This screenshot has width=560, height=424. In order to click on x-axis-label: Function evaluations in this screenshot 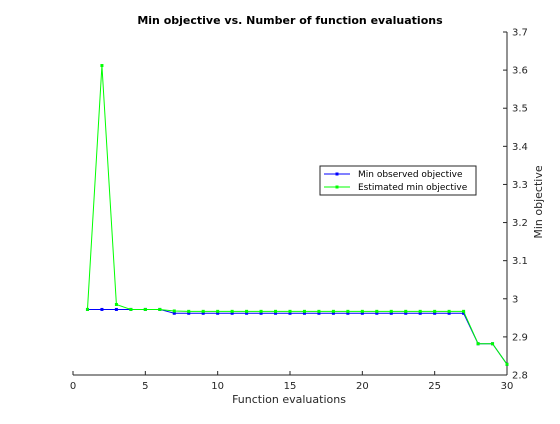, I will do `click(289, 399)`.